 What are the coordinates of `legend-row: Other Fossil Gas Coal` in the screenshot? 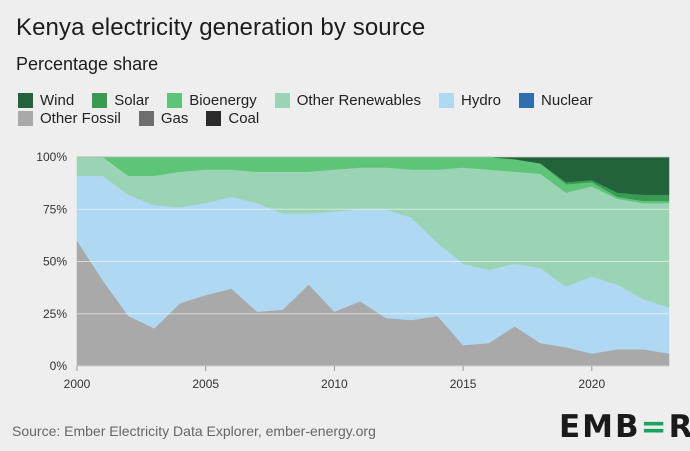 It's located at (338, 118).